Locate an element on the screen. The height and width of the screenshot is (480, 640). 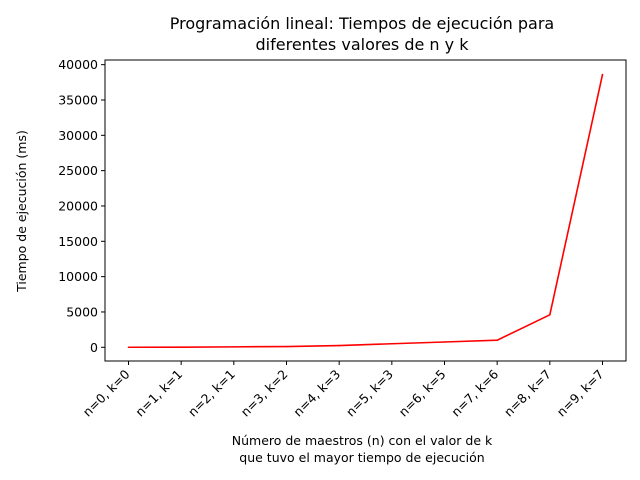
y-tick-label: 40000 is located at coordinates (78, 64).